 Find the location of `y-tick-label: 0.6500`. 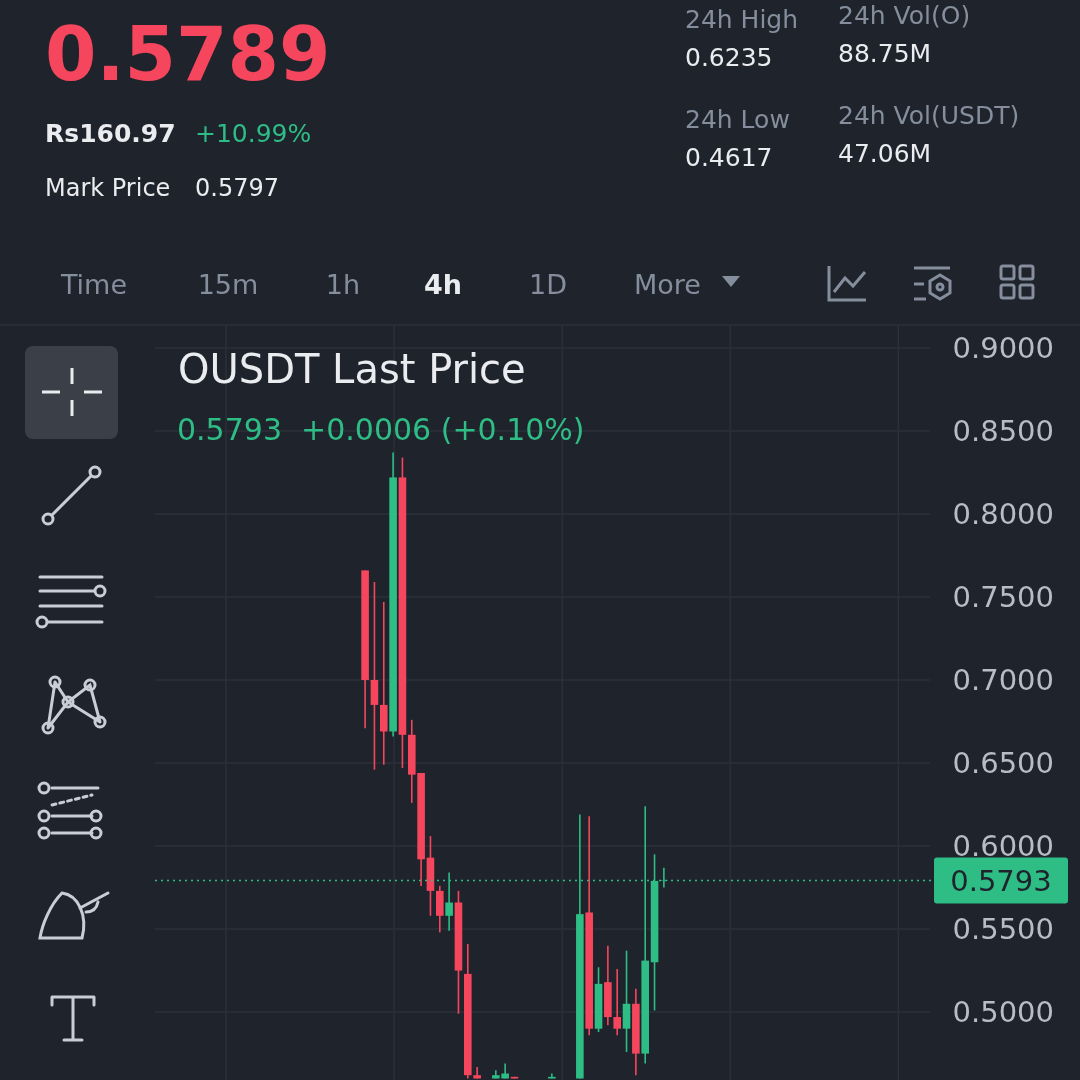

y-tick-label: 0.6500 is located at coordinates (1003, 763).